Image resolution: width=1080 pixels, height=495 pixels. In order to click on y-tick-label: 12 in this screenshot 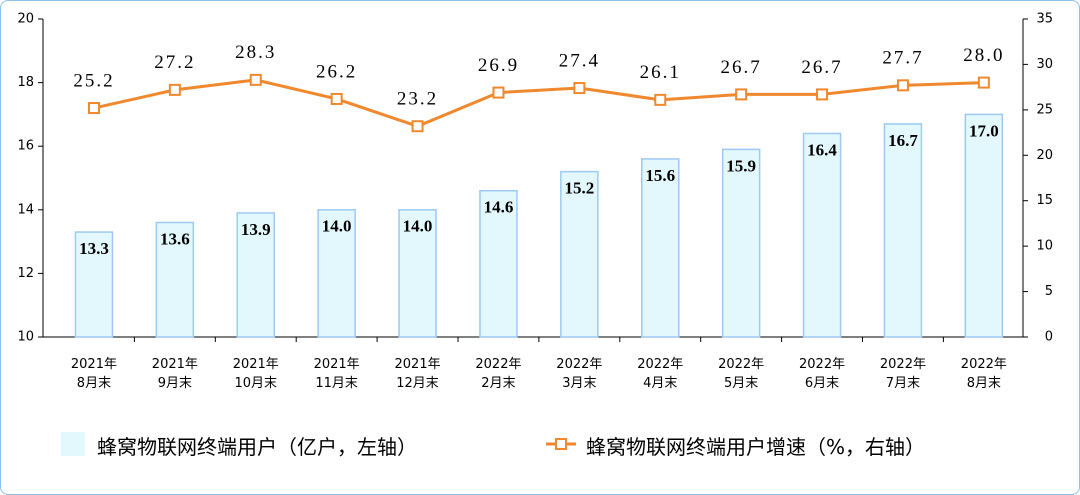, I will do `click(25, 273)`.